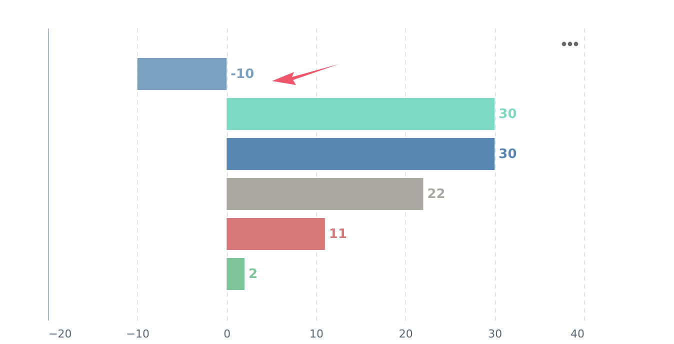  What do you see at coordinates (405, 334) in the screenshot?
I see `x-tick-label: 20` at bounding box center [405, 334].